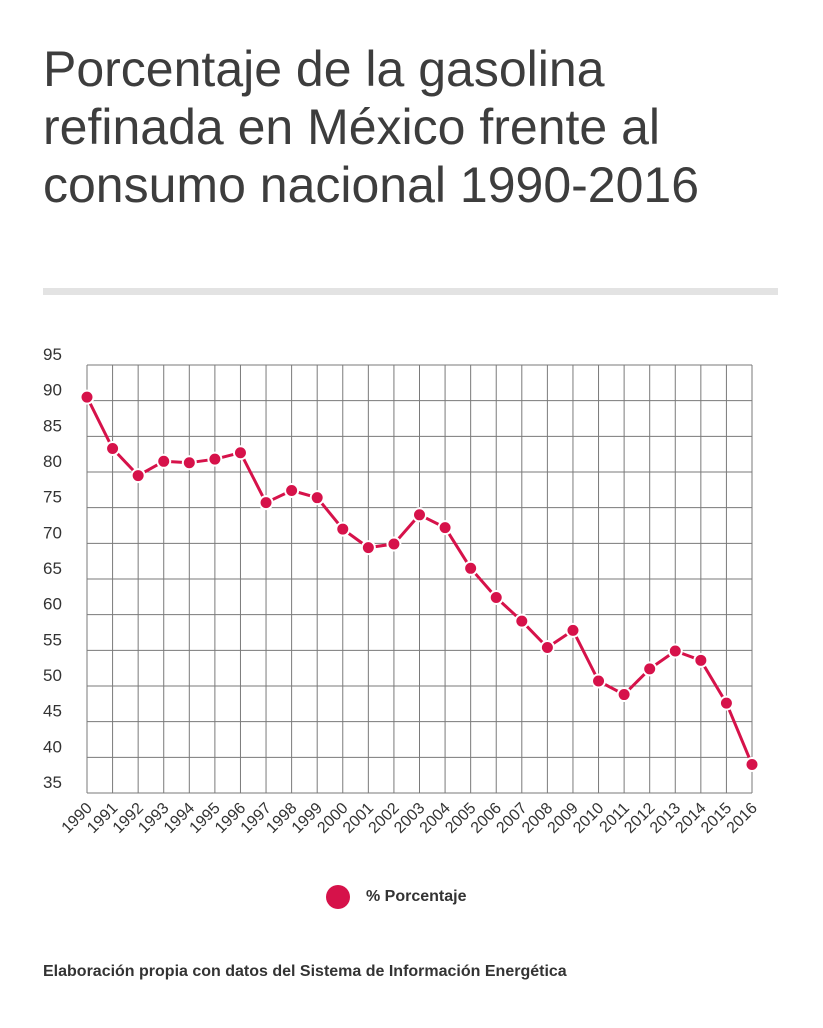  Describe the element at coordinates (419, 515) in the screenshot. I see `data-point-2003` at that location.